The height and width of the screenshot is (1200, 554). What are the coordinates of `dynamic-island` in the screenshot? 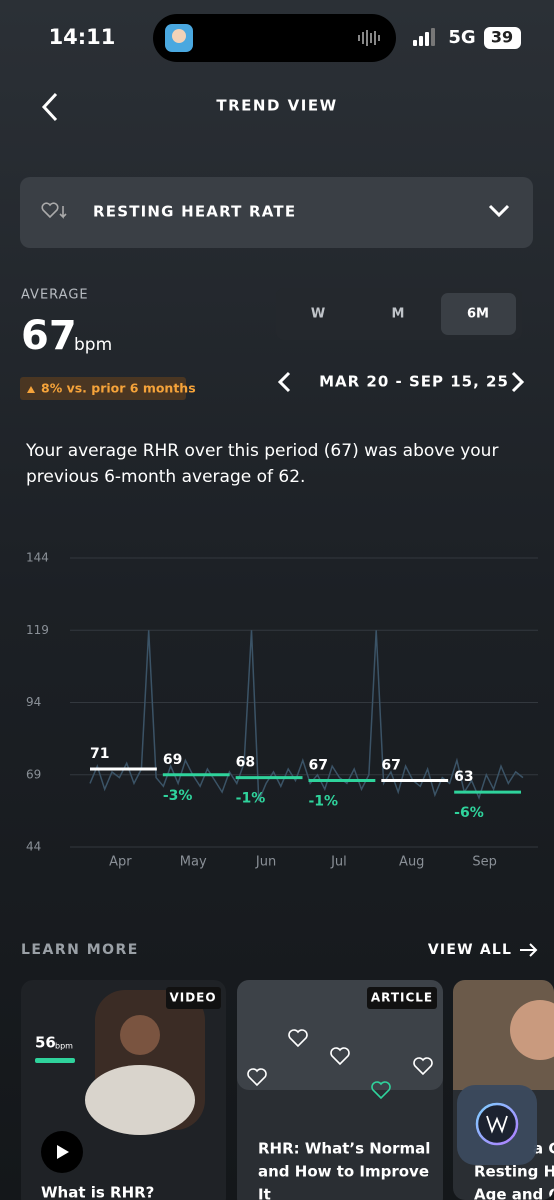 It's located at (274, 38).